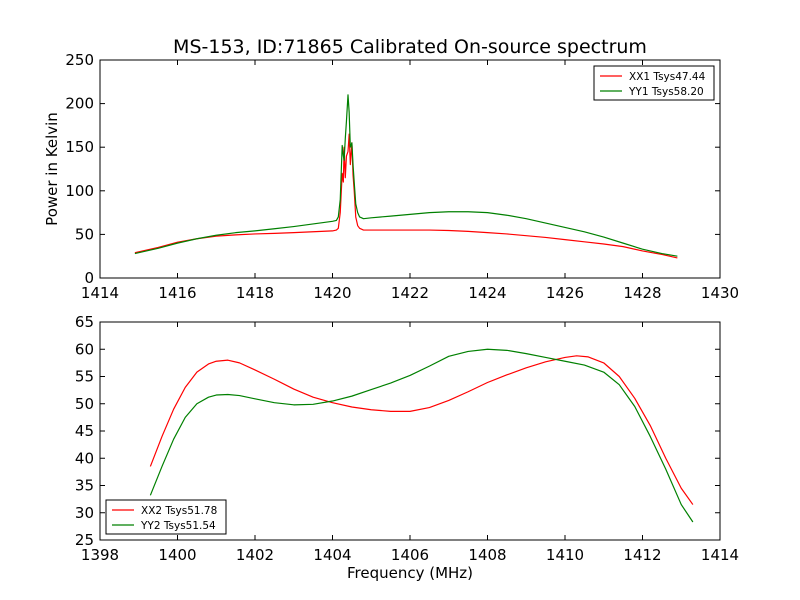 This screenshot has height=600, width=800. I want to click on y-tick-label: 150, so click(79, 147).